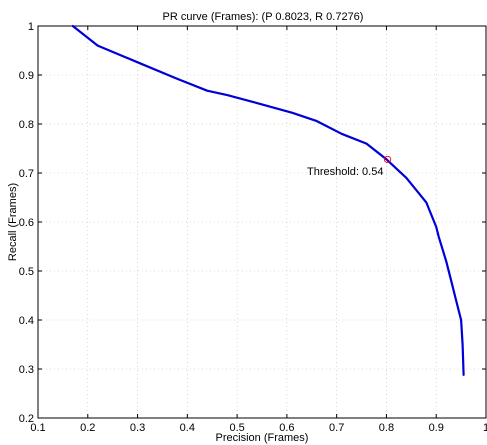 The width and height of the screenshot is (487, 445). Describe the element at coordinates (87, 428) in the screenshot. I see `x-tick-label: 0.2` at that location.